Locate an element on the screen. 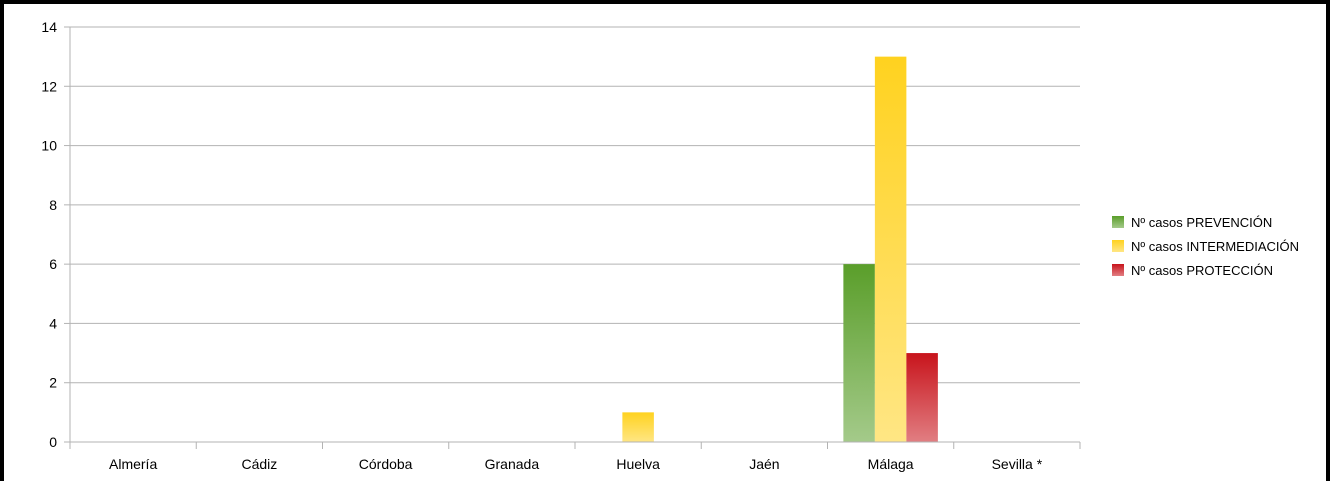  y-tick-label: 0 is located at coordinates (53, 442).